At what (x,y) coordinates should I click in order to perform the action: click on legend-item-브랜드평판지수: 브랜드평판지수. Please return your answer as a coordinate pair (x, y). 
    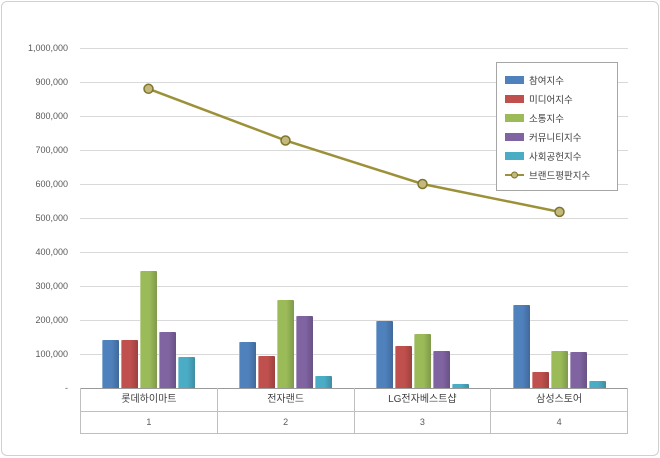
    Looking at the image, I should click on (557, 174).